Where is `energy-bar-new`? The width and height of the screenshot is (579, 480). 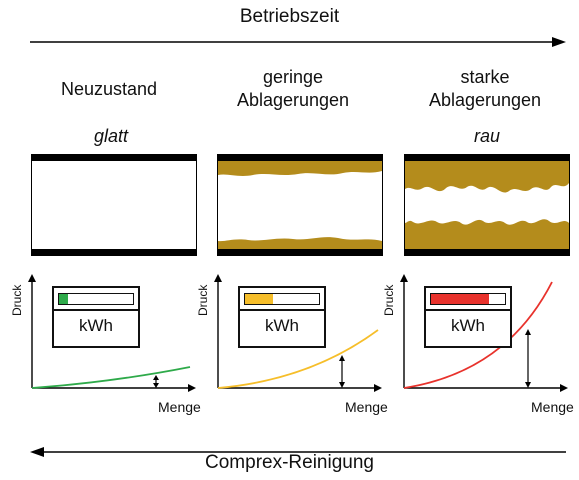
energy-bar-new is located at coordinates (96, 299).